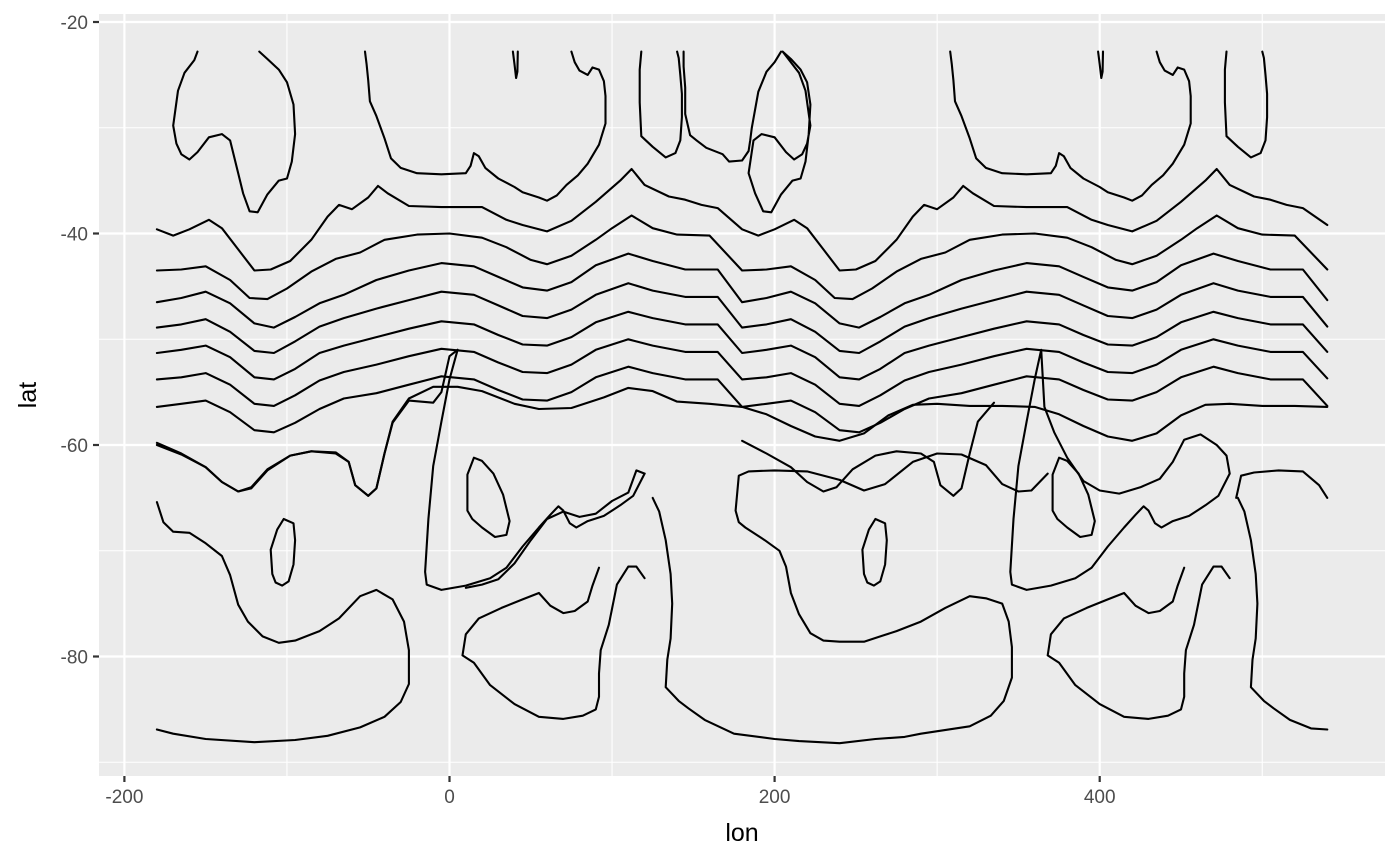 The image size is (1400, 866). Describe the element at coordinates (74, 658) in the screenshot. I see `y-tick-label: -80` at that location.